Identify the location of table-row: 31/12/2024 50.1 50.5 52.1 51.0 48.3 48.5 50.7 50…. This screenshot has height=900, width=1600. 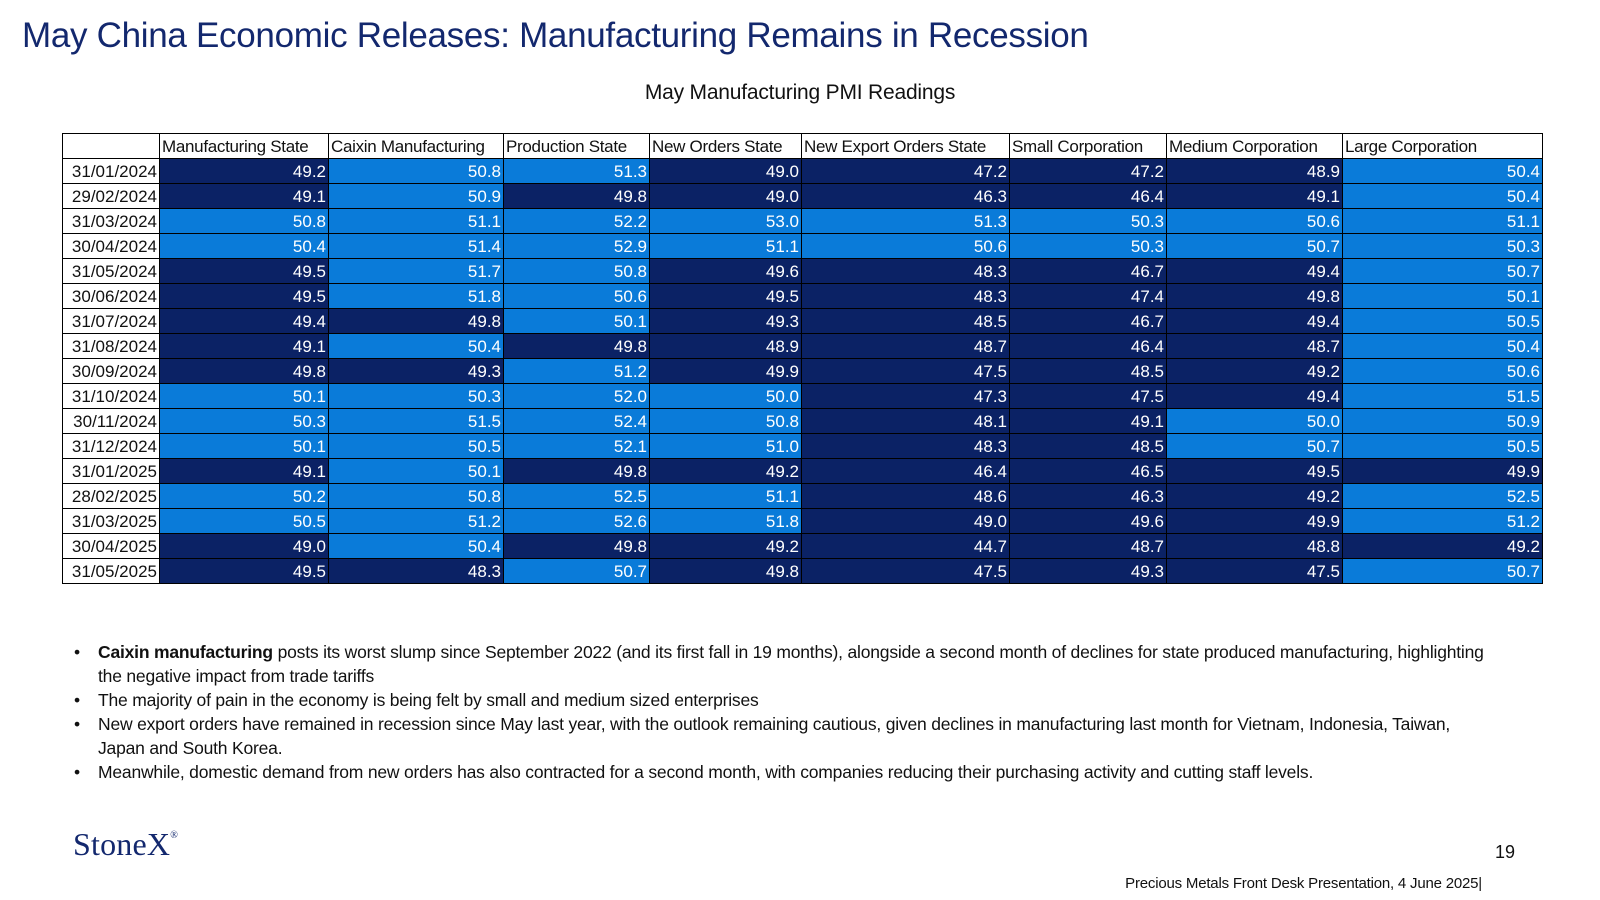
(802, 446).